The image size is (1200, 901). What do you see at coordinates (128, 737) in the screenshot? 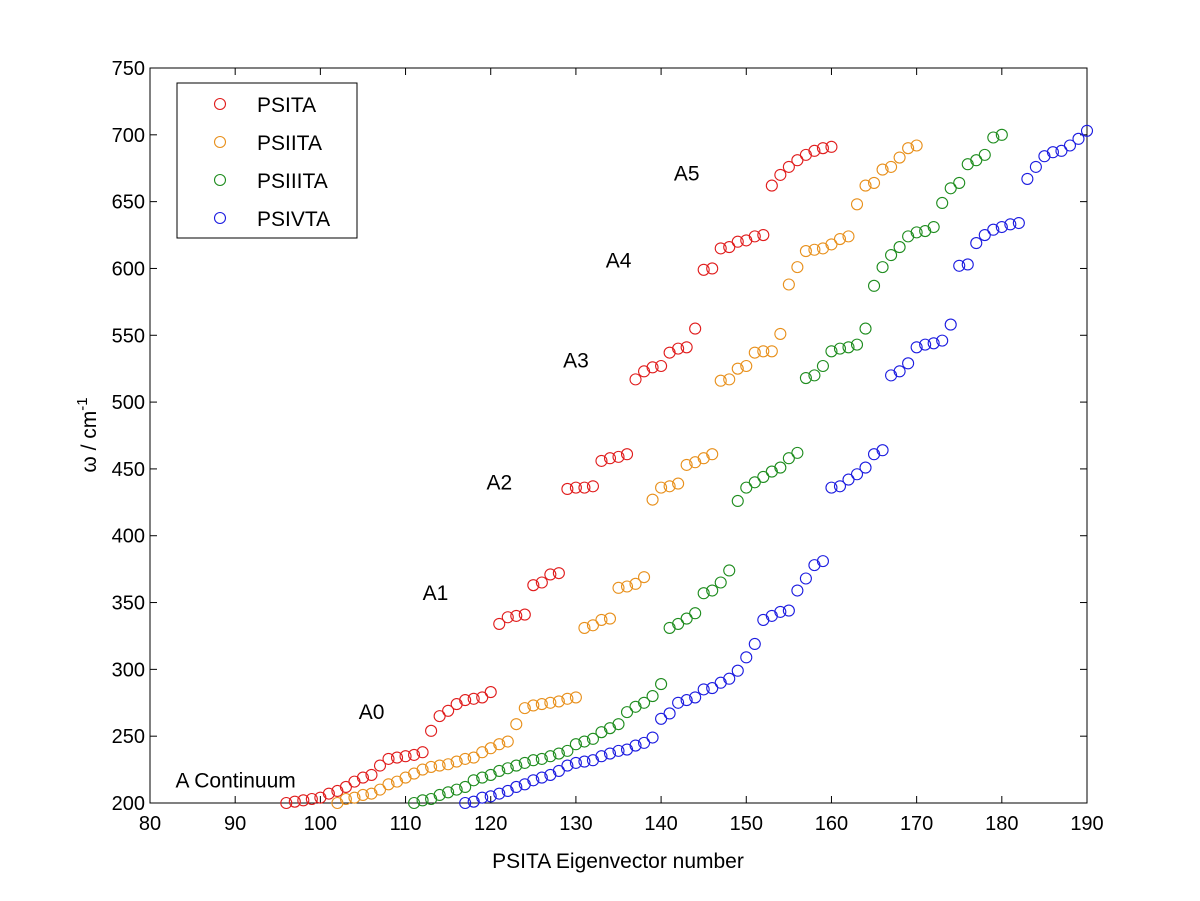
I see `y-tick-label: 250` at bounding box center [128, 737].